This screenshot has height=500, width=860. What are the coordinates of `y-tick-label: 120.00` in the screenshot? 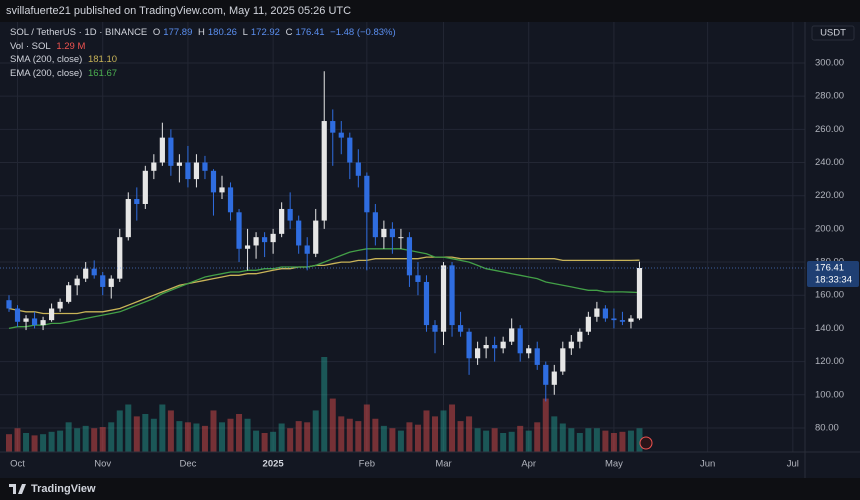 It's located at (829, 361).